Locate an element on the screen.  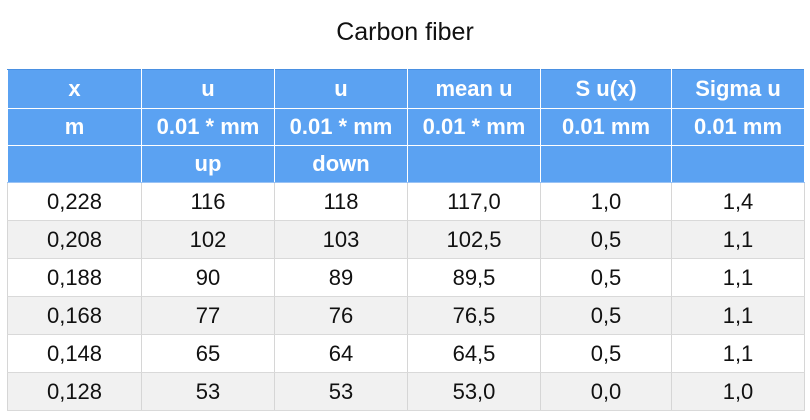
table-row: 0,168 77 76 76,5 0,5 1,1 is located at coordinates (406, 315).